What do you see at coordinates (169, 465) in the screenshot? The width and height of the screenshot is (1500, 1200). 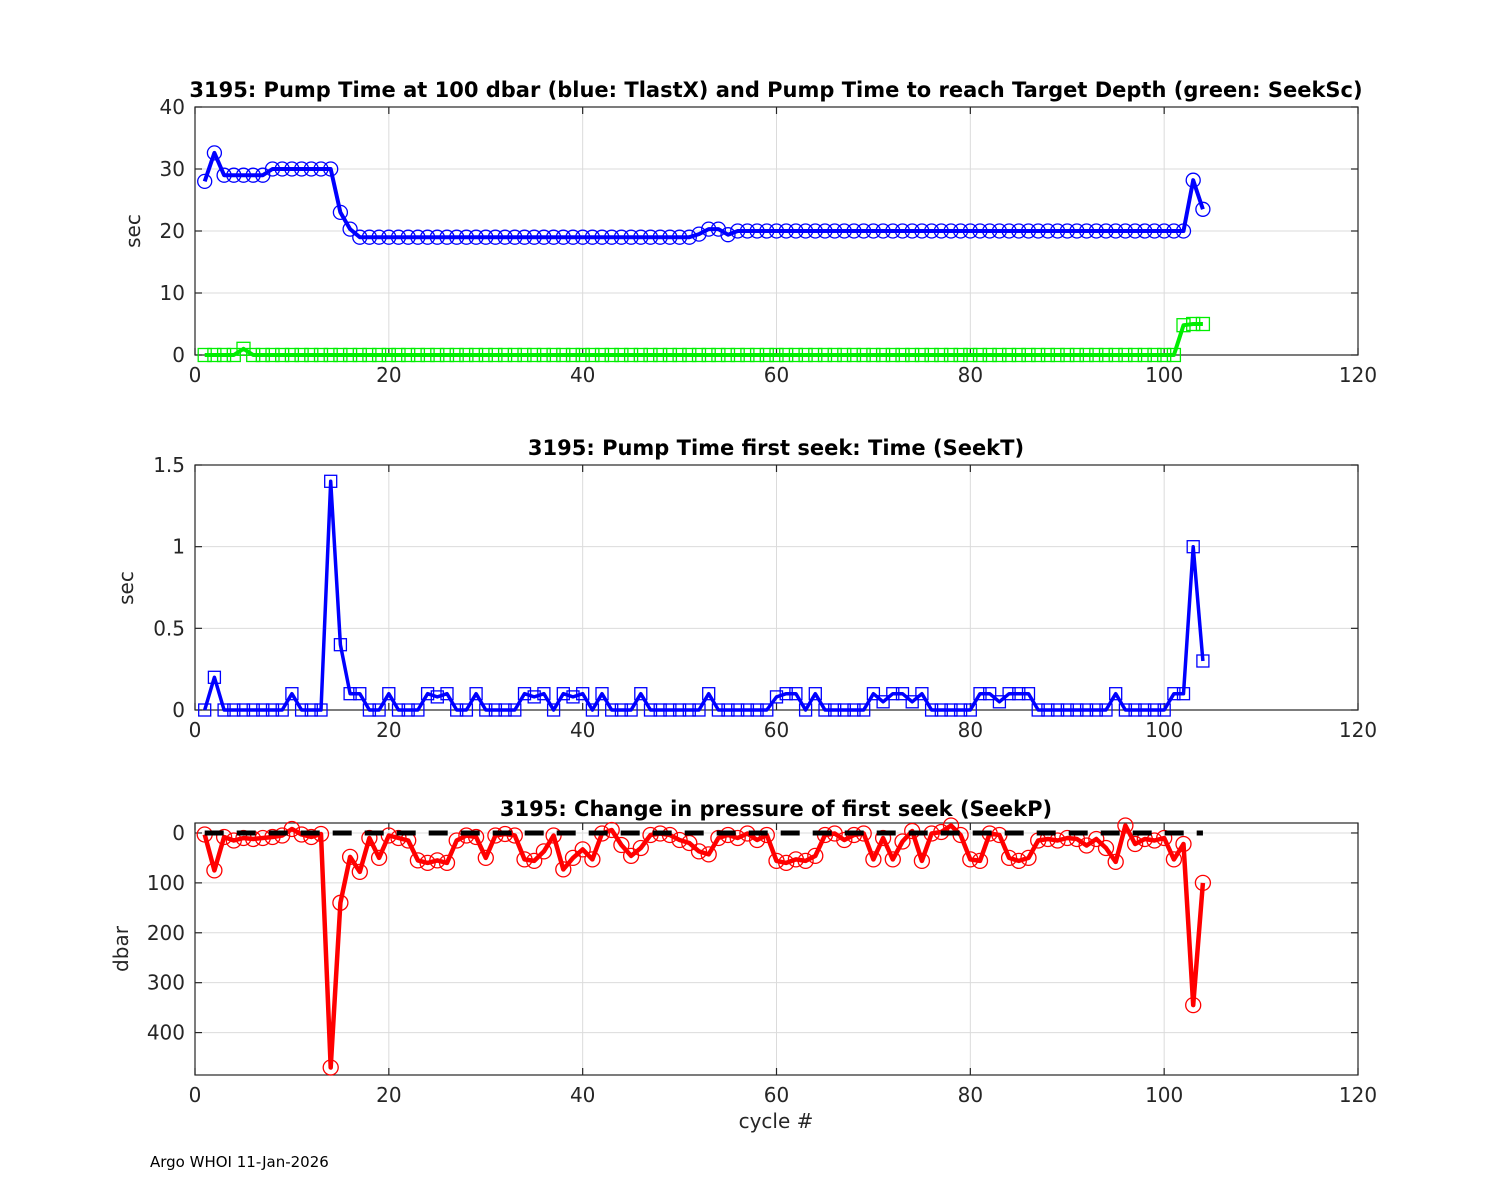 I see `svg-text: 1.5` at bounding box center [169, 465].